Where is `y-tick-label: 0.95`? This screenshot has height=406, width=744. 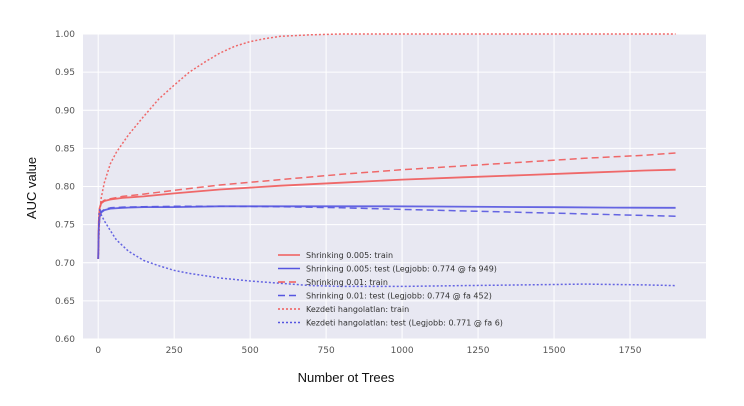 y-tick-label: 0.95 is located at coordinates (65, 73).